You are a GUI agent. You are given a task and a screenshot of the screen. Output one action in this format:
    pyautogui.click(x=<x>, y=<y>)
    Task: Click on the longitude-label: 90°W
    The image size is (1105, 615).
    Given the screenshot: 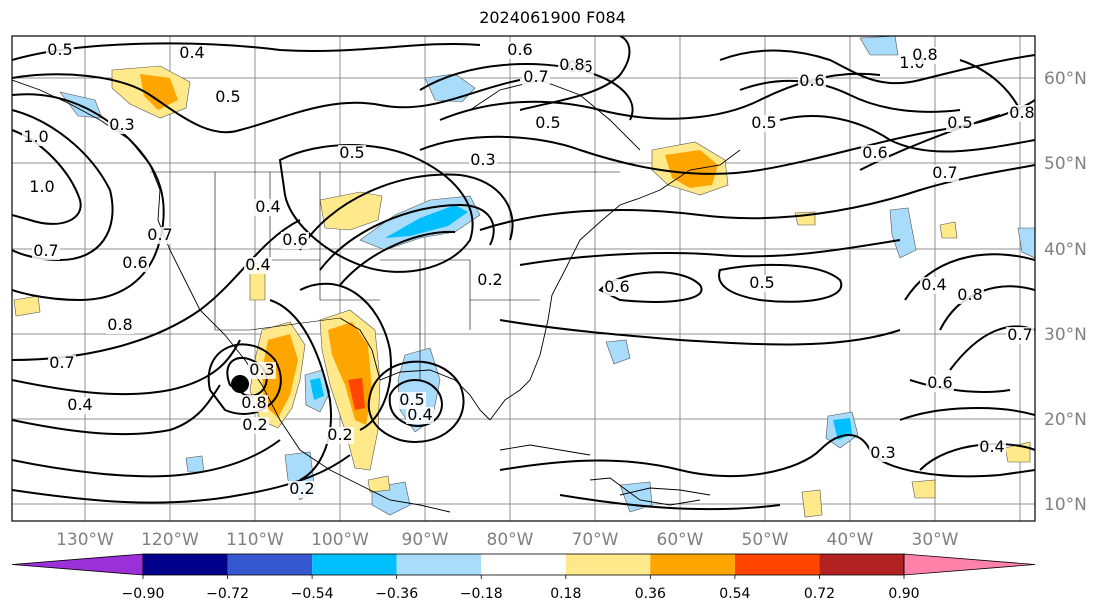 What is the action you would take?
    pyautogui.click(x=425, y=540)
    